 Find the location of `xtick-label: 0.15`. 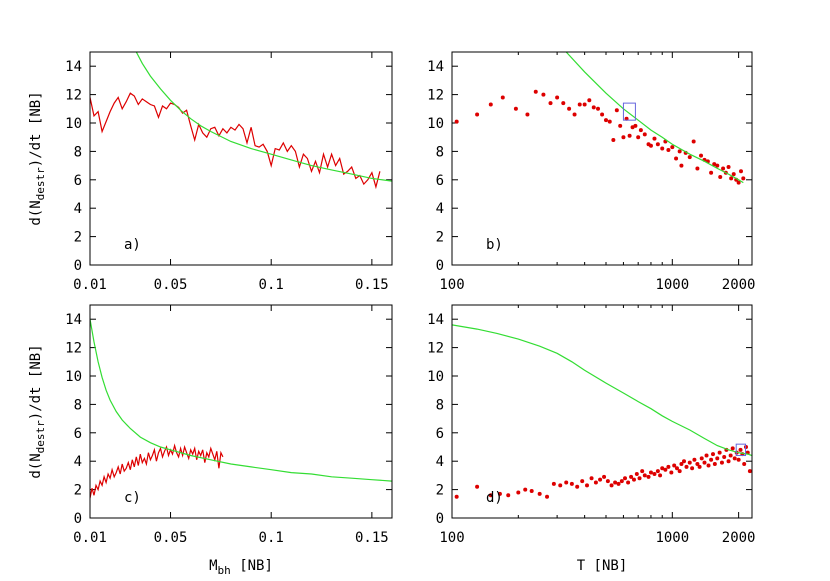

xtick-label: 0.15 is located at coordinates (372, 285).